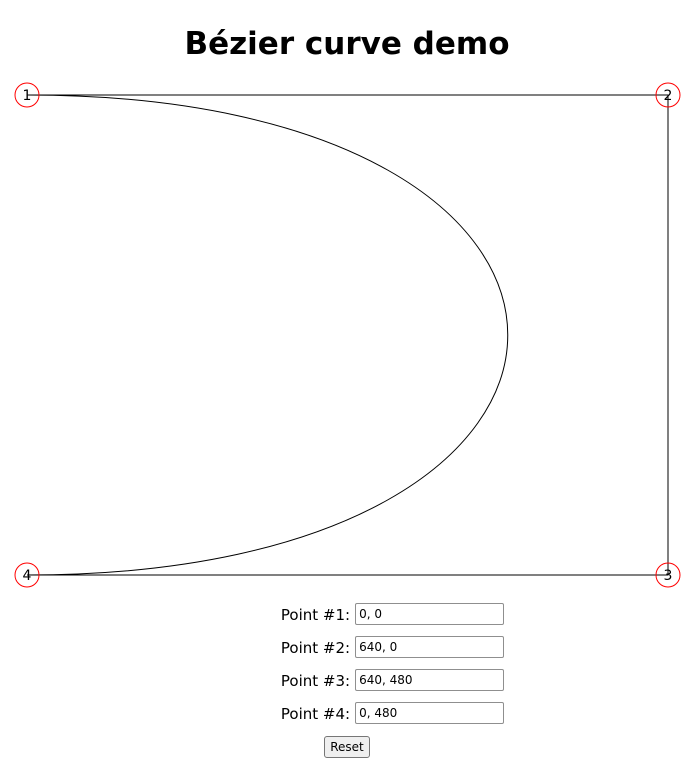 The width and height of the screenshot is (694, 768). I want to click on control-point-1-handle: 1, so click(27, 95).